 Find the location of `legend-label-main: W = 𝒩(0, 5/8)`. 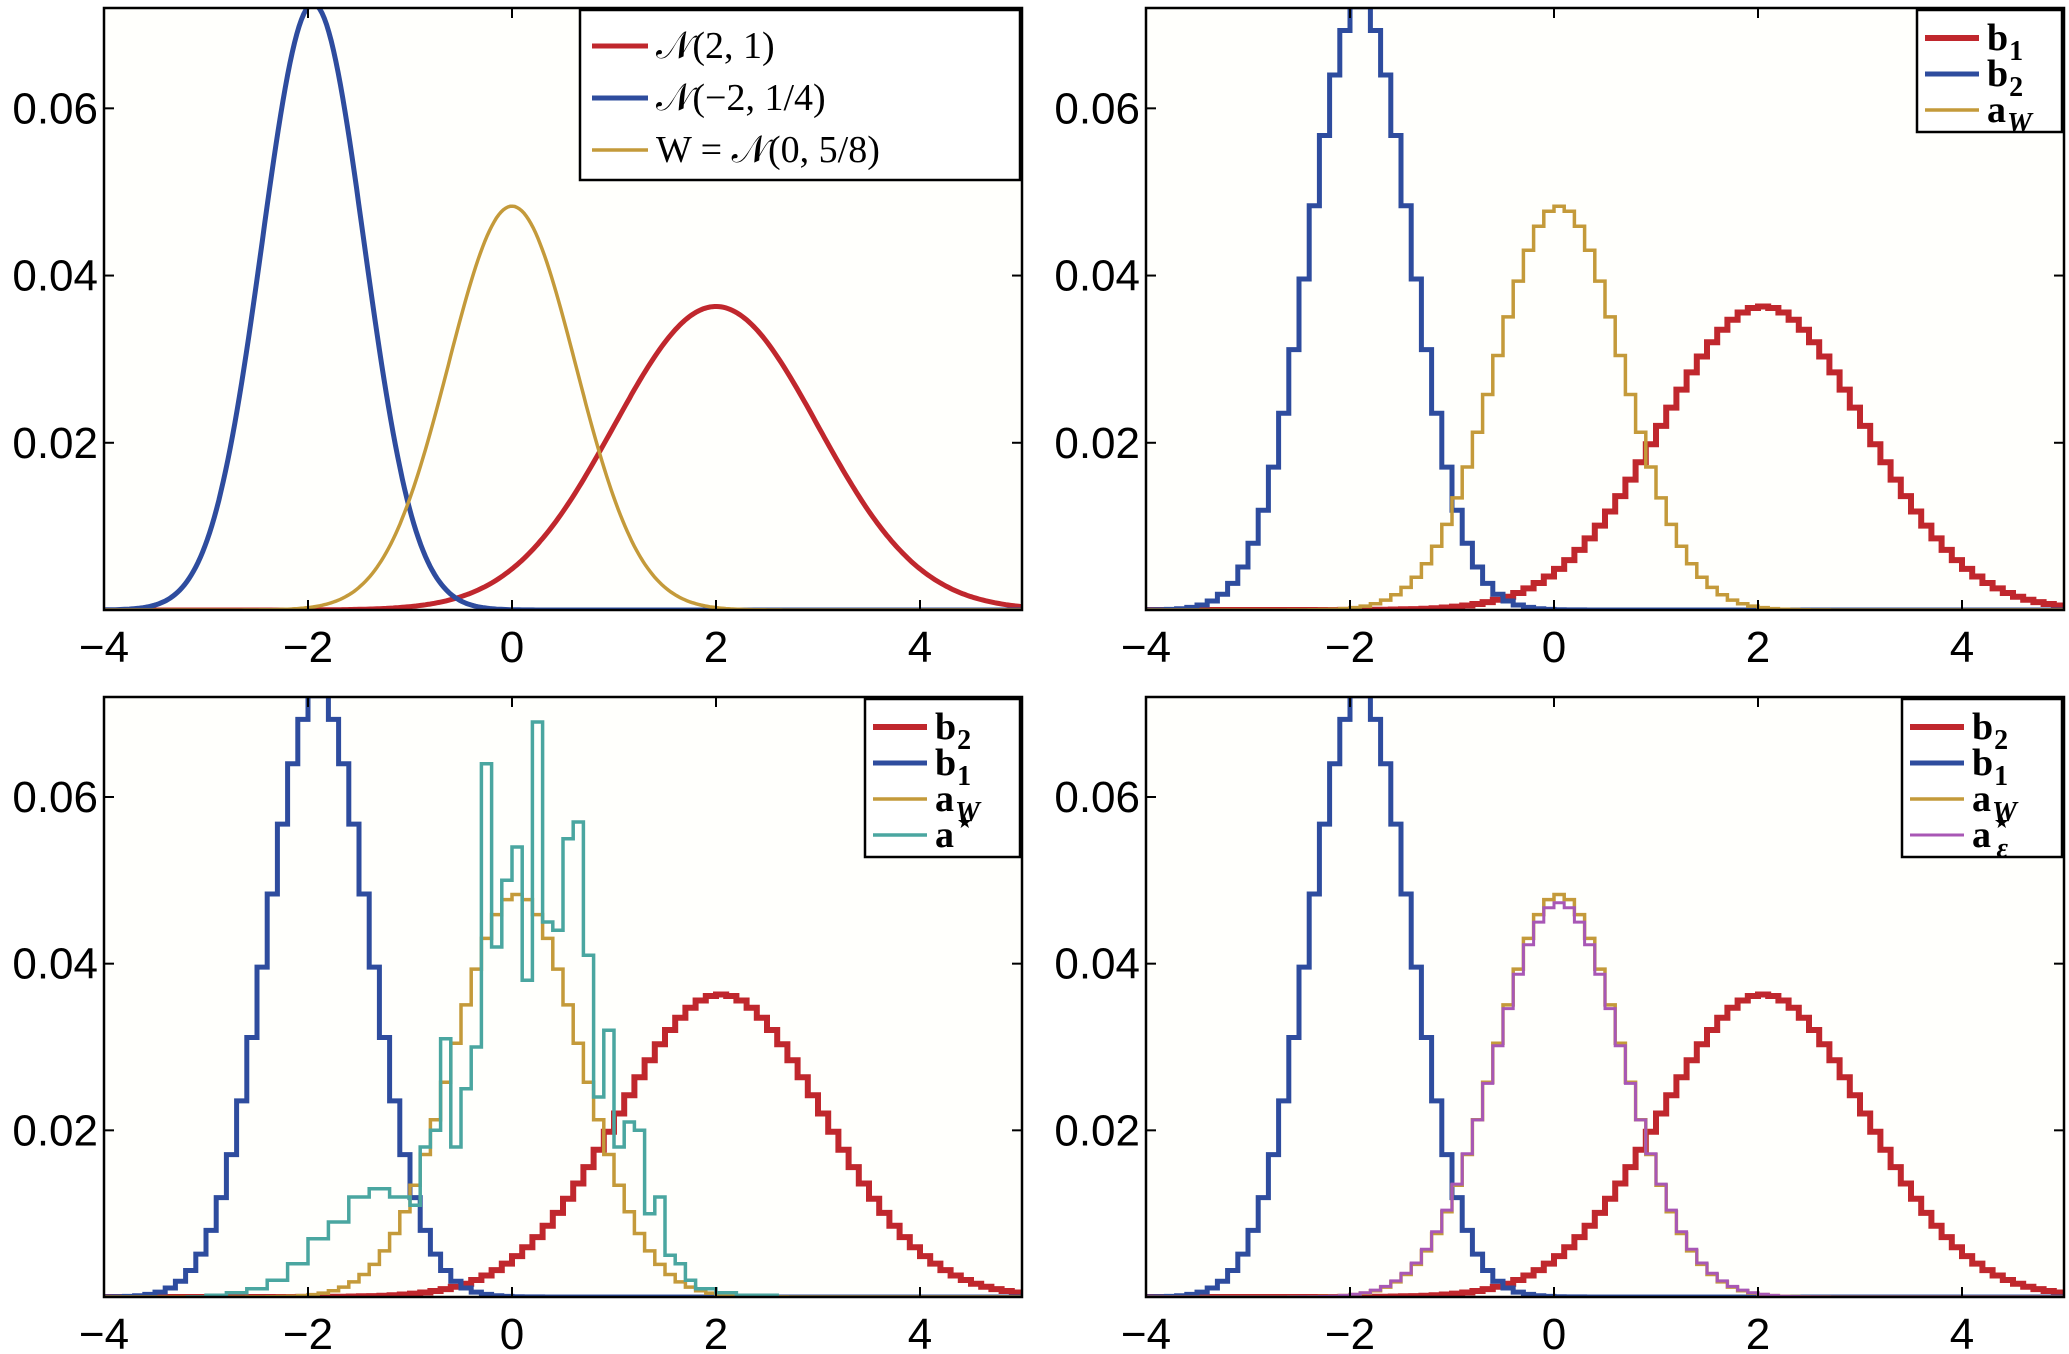

legend-label-main: W = 𝒩(0, 5/8) is located at coordinates (768, 150).